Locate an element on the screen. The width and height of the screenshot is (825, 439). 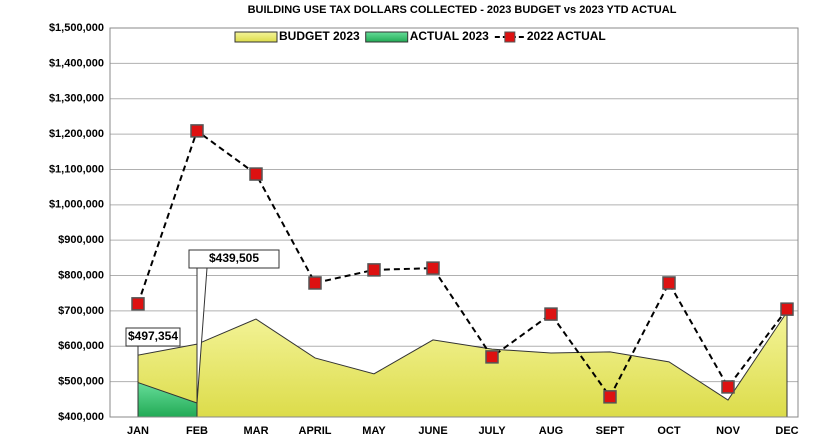
legend-item: 2022 ACTUAL is located at coordinates (550, 36).